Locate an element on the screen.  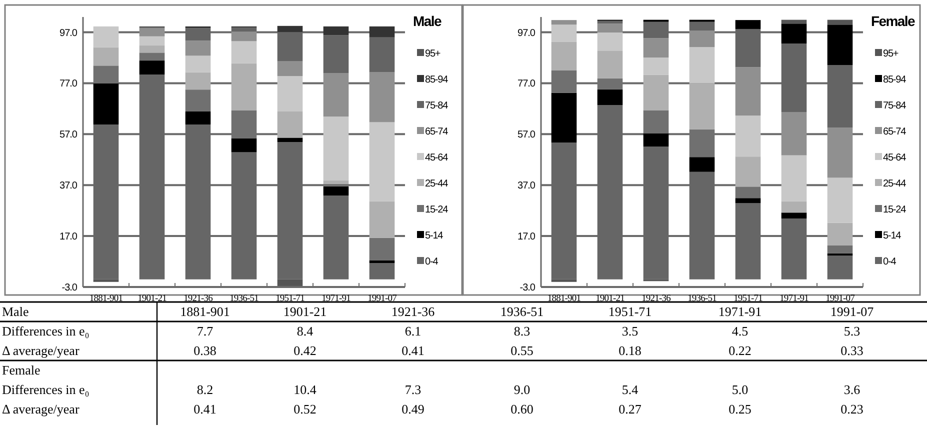
text: 7.3 is located at coordinates (413, 389).